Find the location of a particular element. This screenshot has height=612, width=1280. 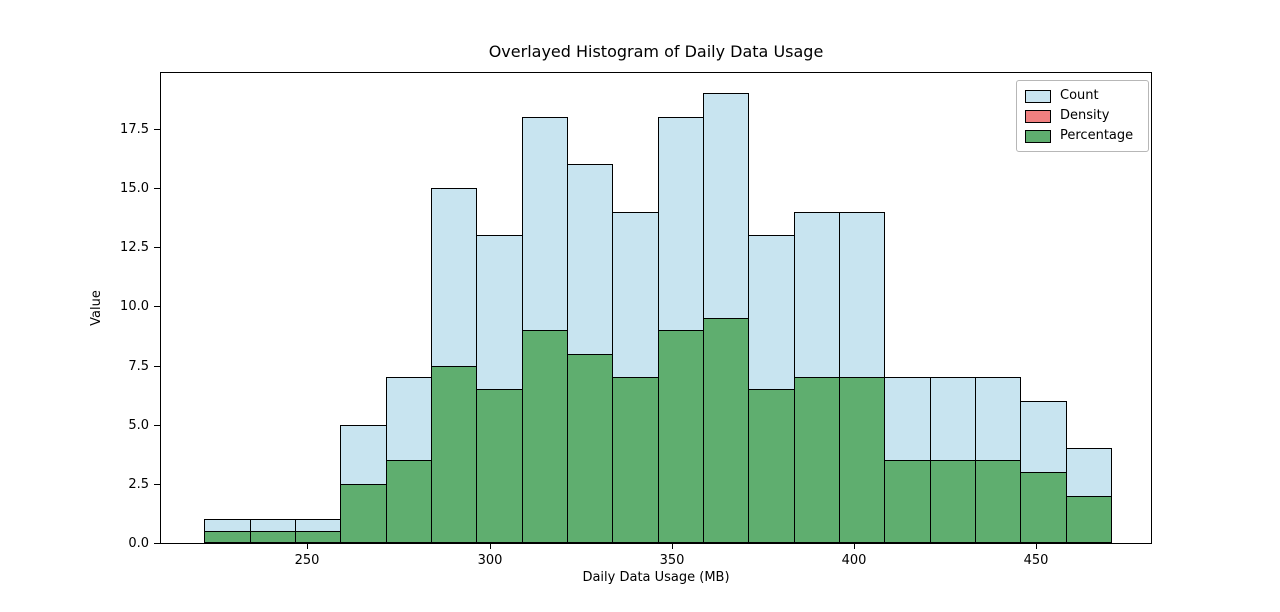

x-axis-label: Daily Data Usage (MB) is located at coordinates (656, 577).